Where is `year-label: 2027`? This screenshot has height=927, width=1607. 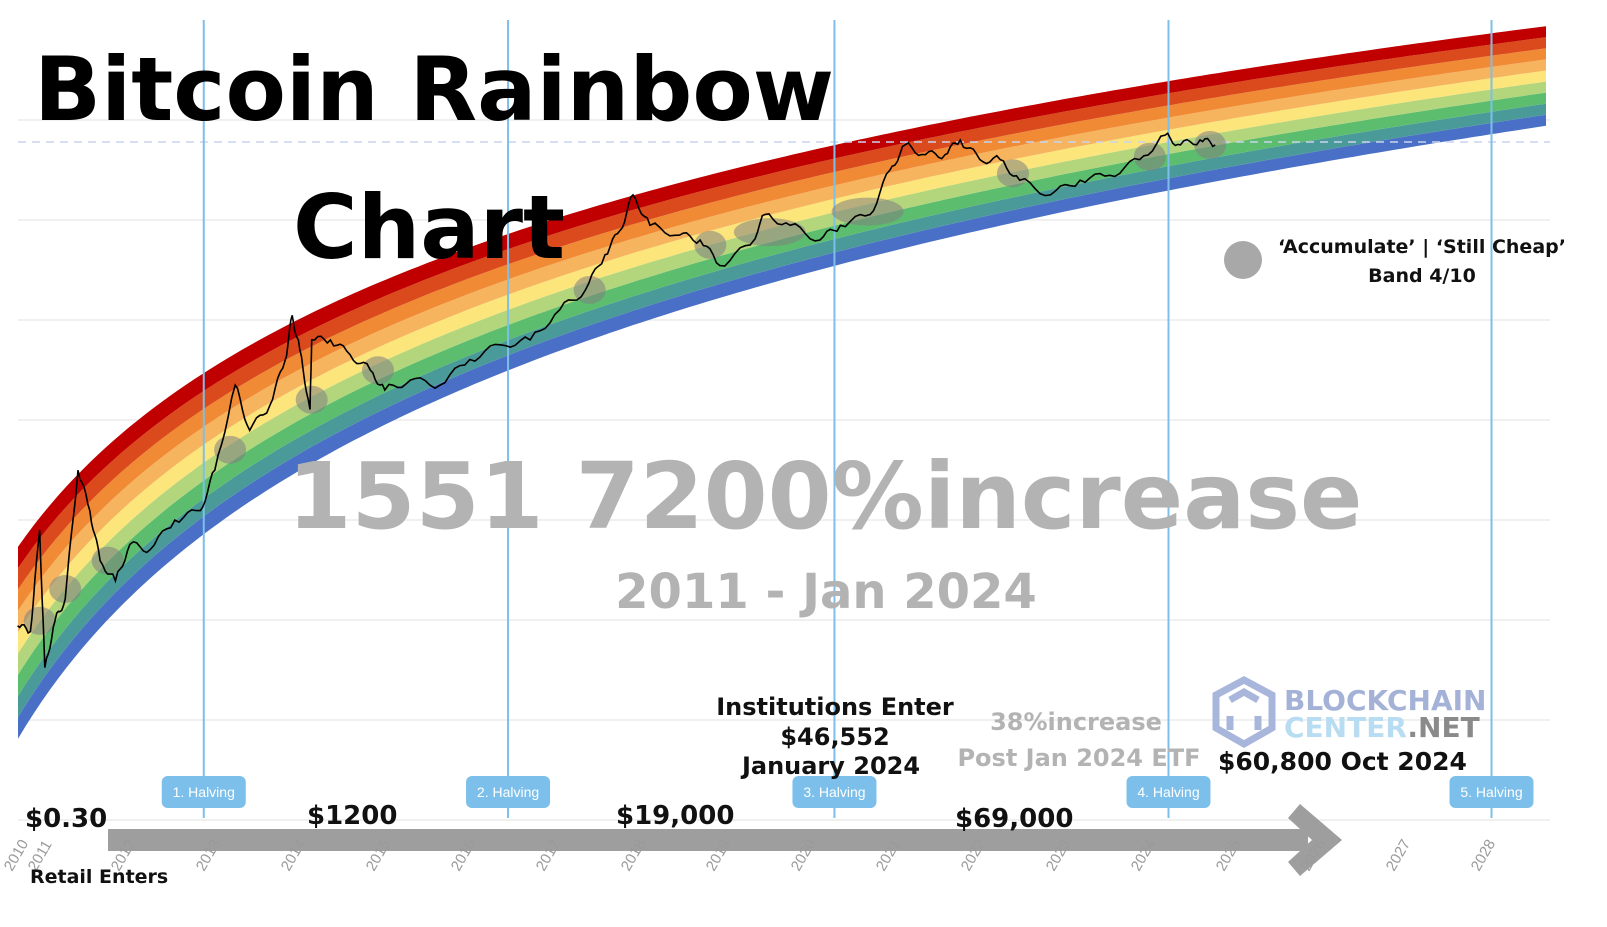 year-label: 2027 is located at coordinates (1398, 855).